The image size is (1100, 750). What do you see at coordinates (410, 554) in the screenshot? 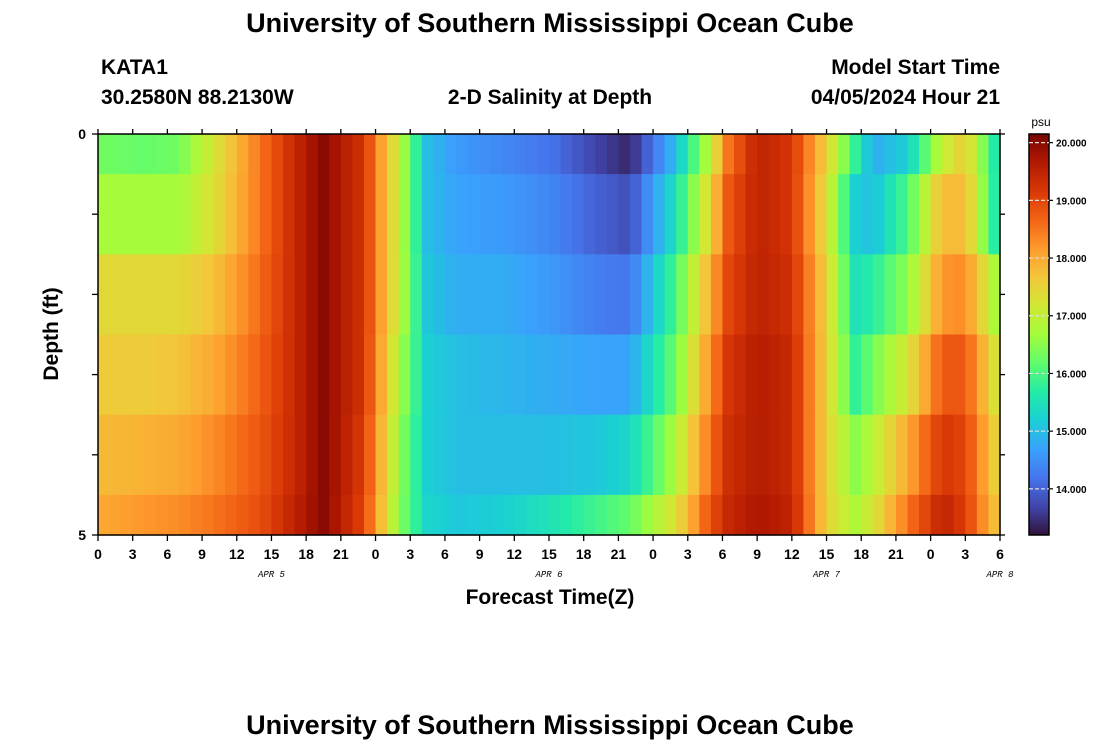
I see `x-tick-label: 3` at bounding box center [410, 554].